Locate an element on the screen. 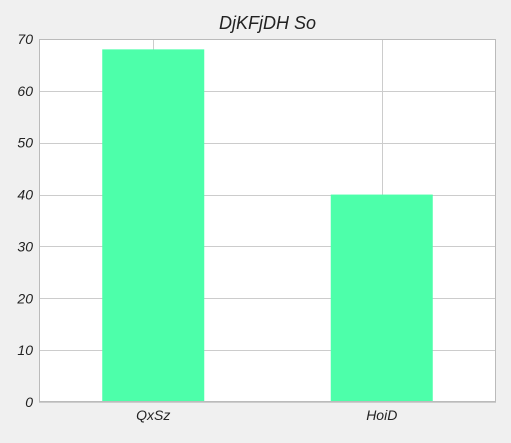 The width and height of the screenshot is (511, 443). y-tick-label: 40 is located at coordinates (25, 195).